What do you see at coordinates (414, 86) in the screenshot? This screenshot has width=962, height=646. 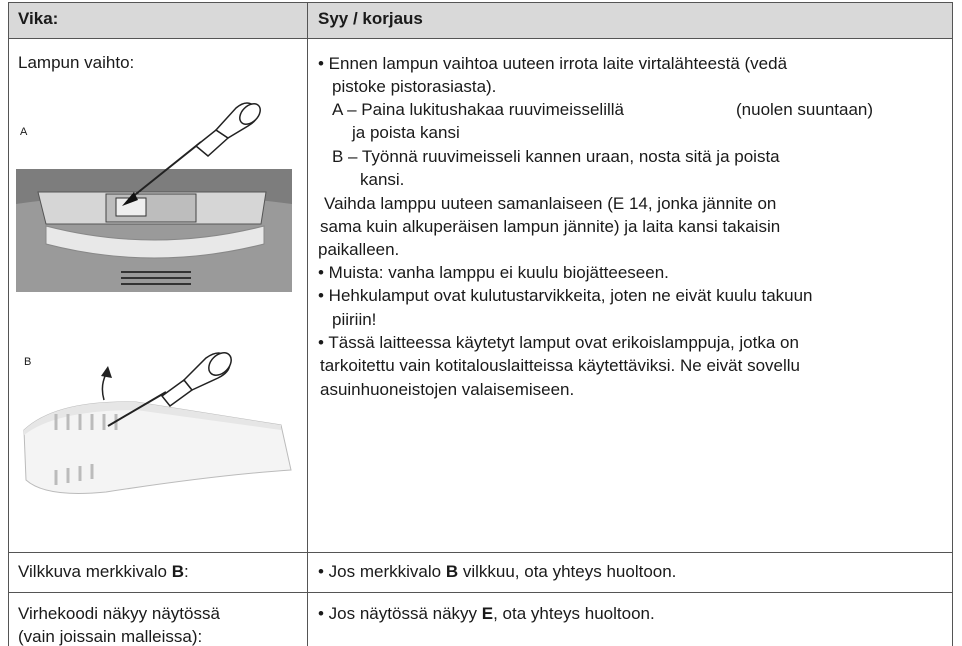 I see `remedy-line: pistoke pistorasiasta).` at bounding box center [414, 86].